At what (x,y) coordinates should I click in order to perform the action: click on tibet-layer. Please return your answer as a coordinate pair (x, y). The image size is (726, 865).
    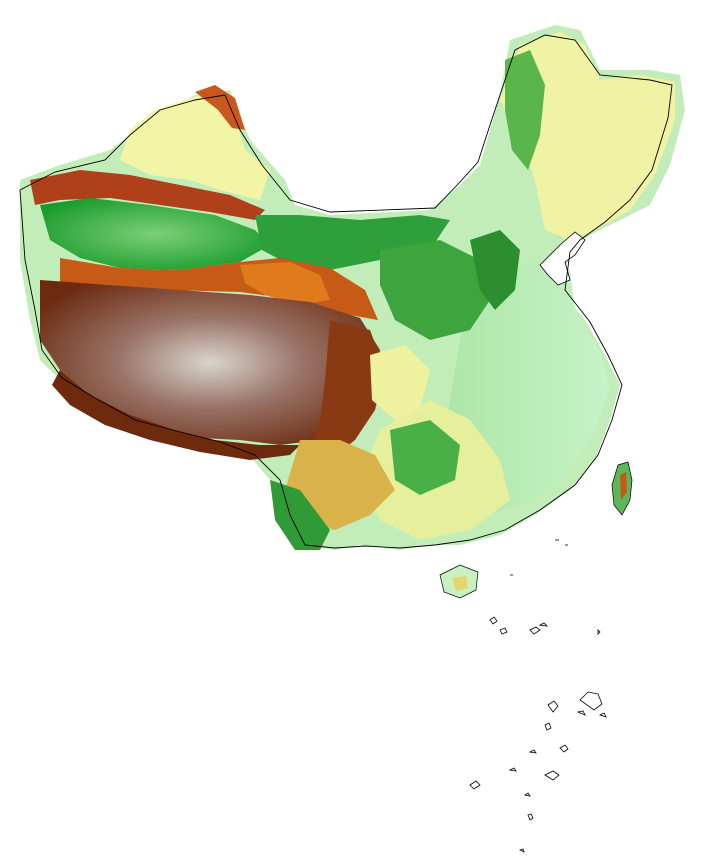
    Looking at the image, I should click on (212, 359).